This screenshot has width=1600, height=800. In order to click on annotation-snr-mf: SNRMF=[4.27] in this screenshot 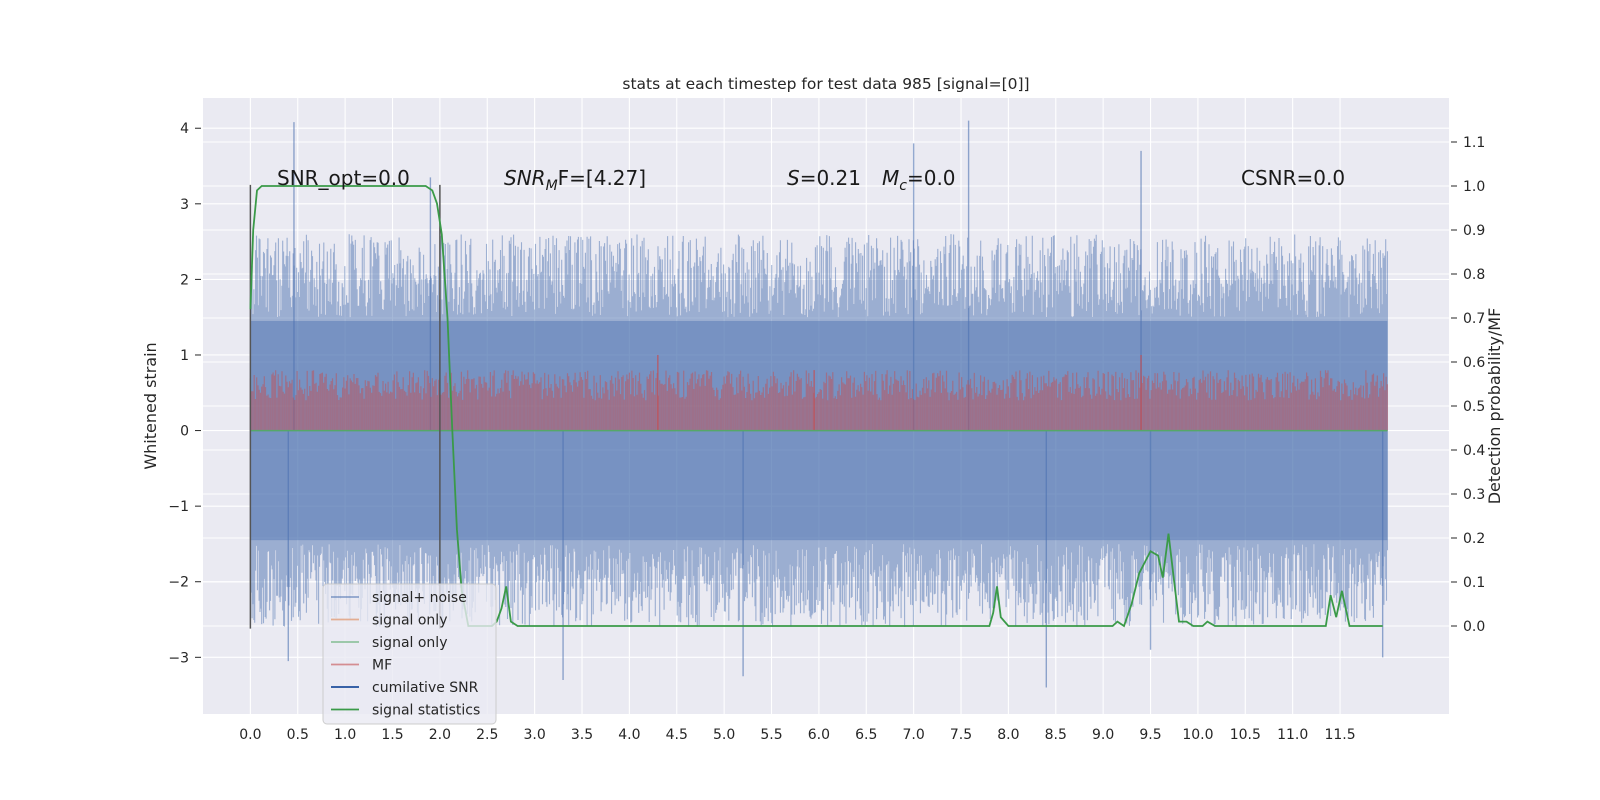, I will do `click(575, 180)`.